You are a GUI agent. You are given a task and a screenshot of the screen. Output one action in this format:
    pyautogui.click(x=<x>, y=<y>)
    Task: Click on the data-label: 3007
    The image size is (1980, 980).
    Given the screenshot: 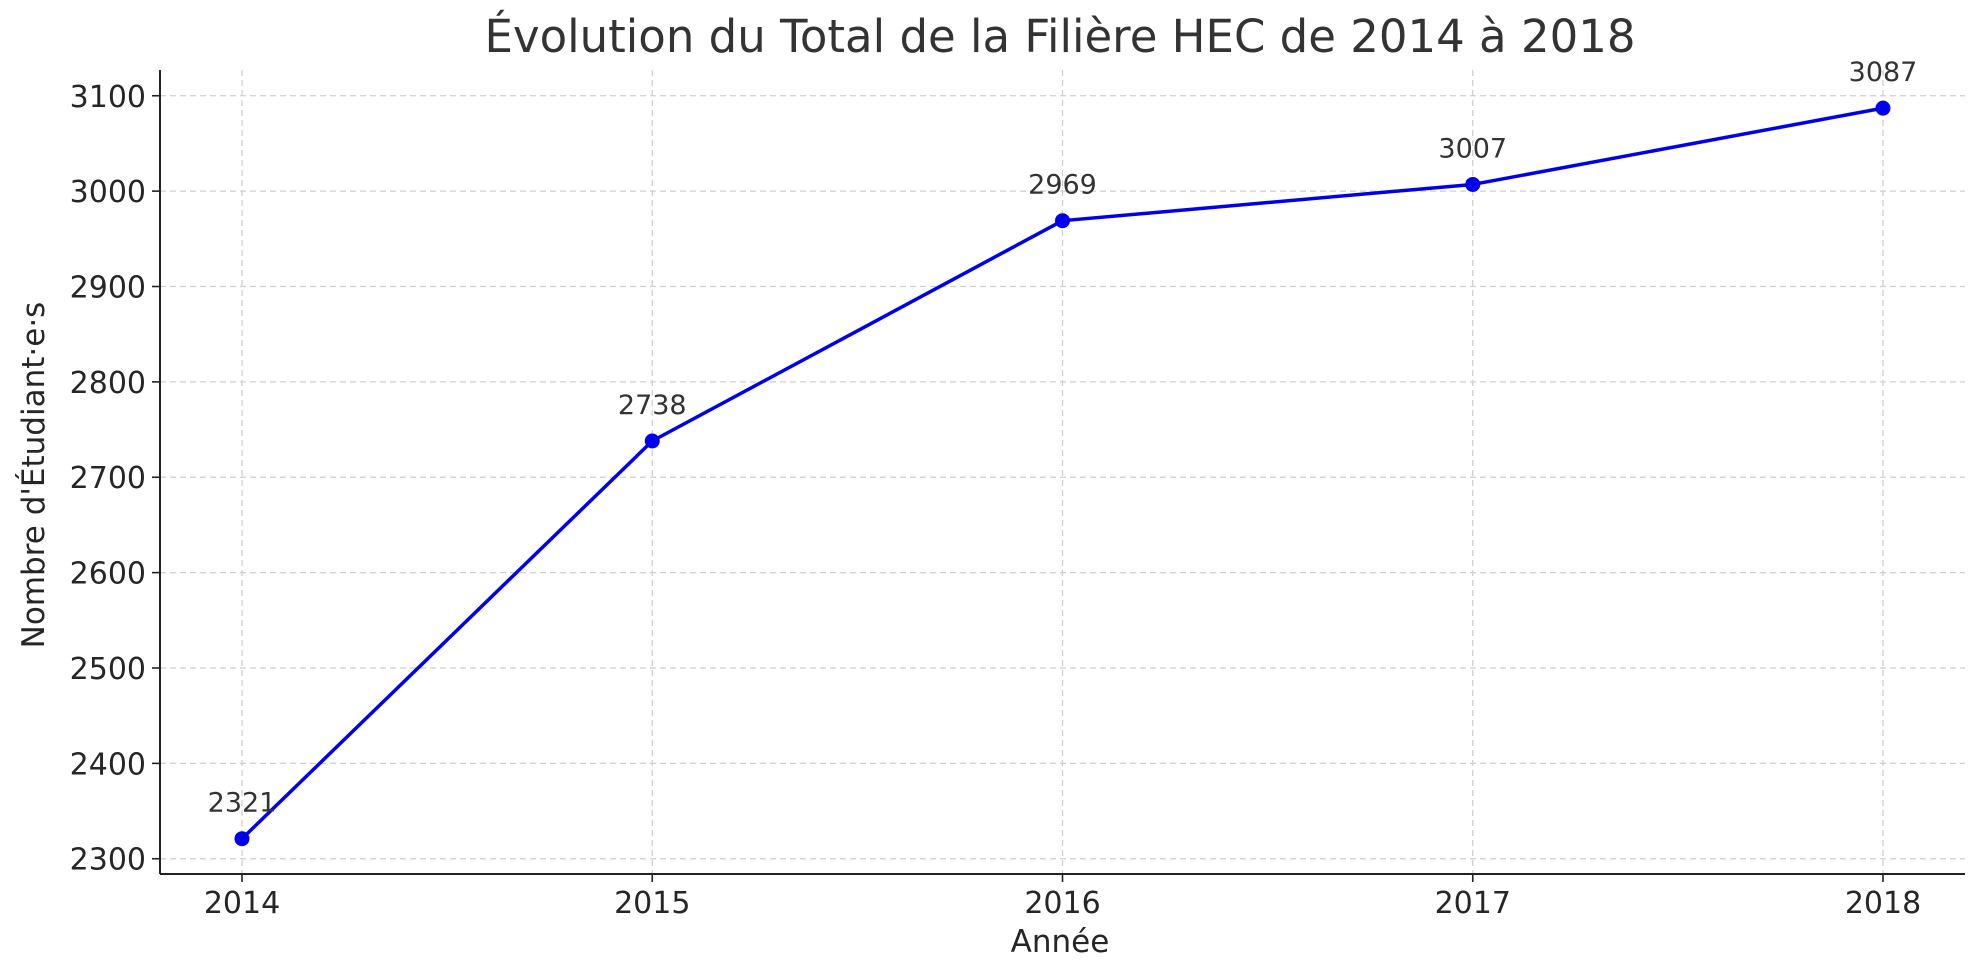 What is the action you would take?
    pyautogui.click(x=1472, y=148)
    